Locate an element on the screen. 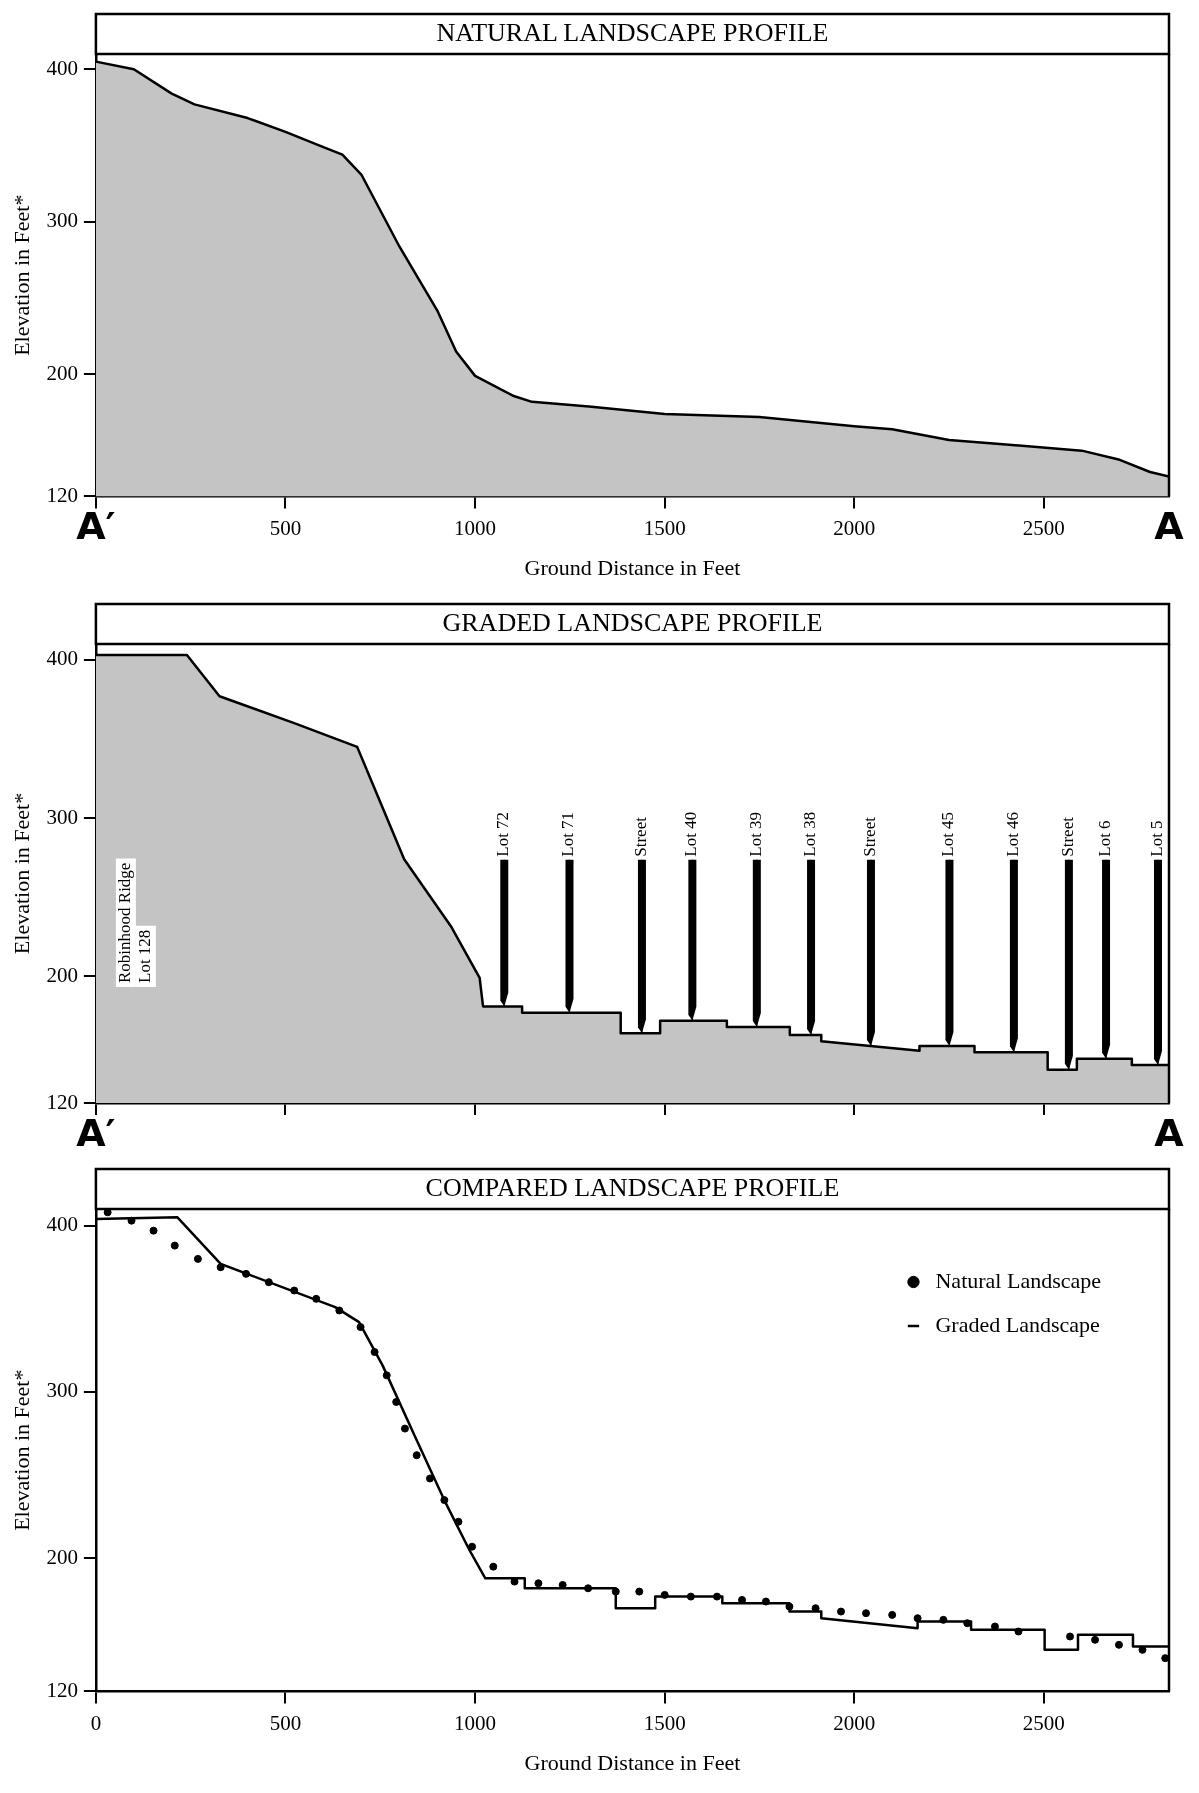  x-tick-label: 0 is located at coordinates (96, 1722).